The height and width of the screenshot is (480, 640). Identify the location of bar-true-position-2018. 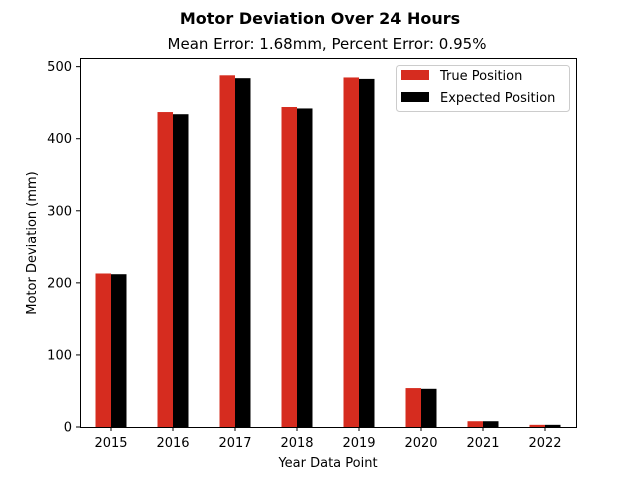
(289, 267).